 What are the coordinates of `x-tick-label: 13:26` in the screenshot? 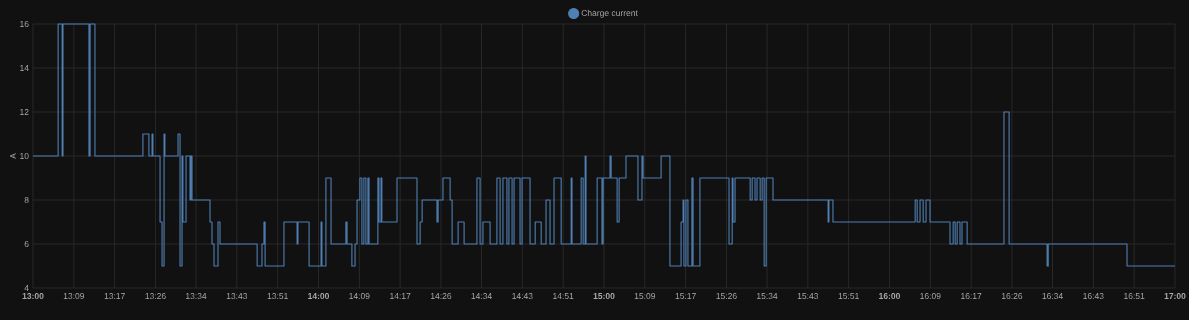 It's located at (155, 296).